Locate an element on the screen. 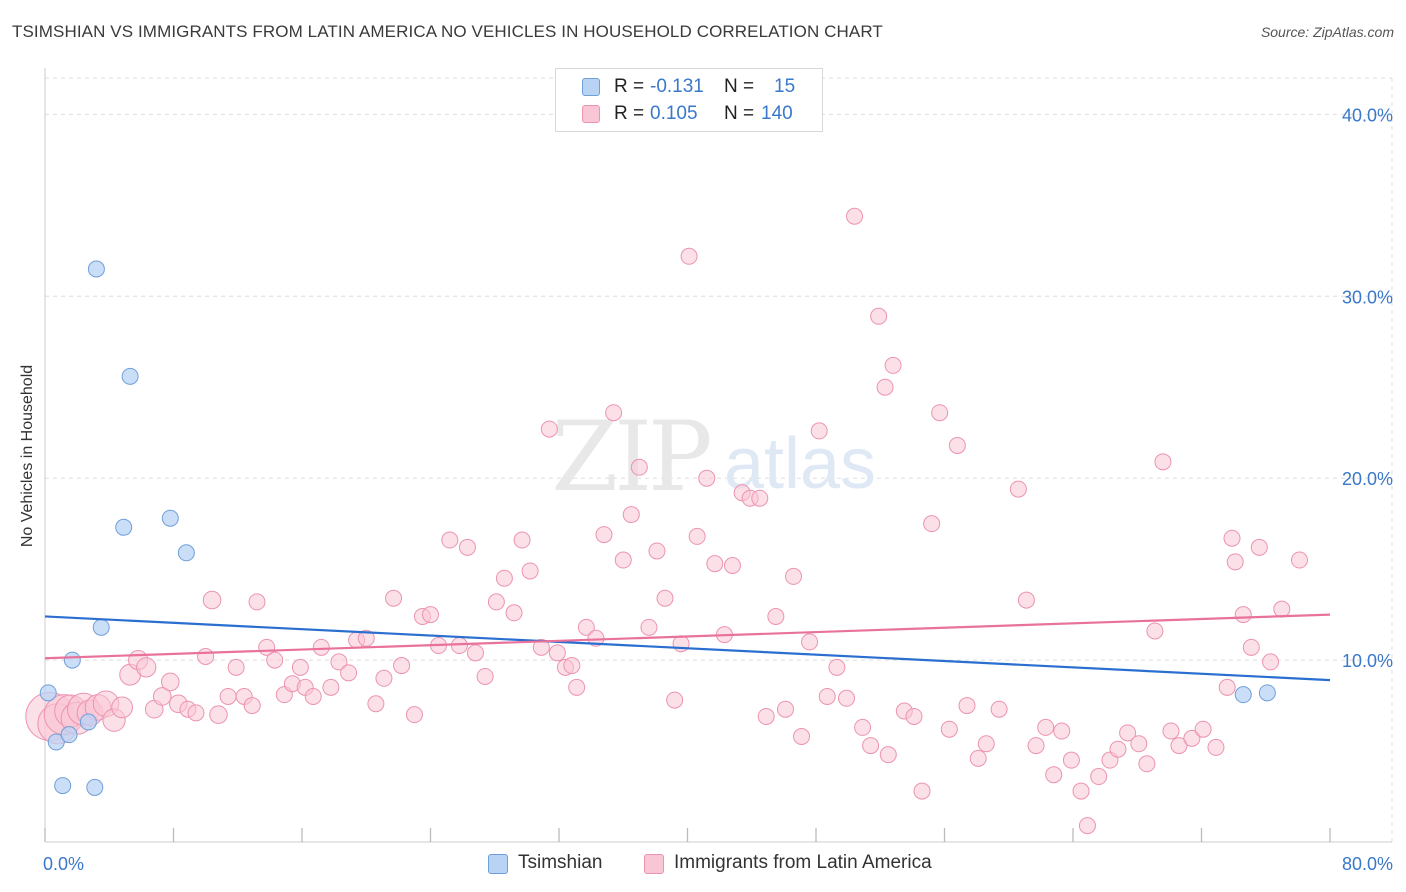 This screenshot has width=1406, height=892. trend-lines is located at coordinates (687, 647).